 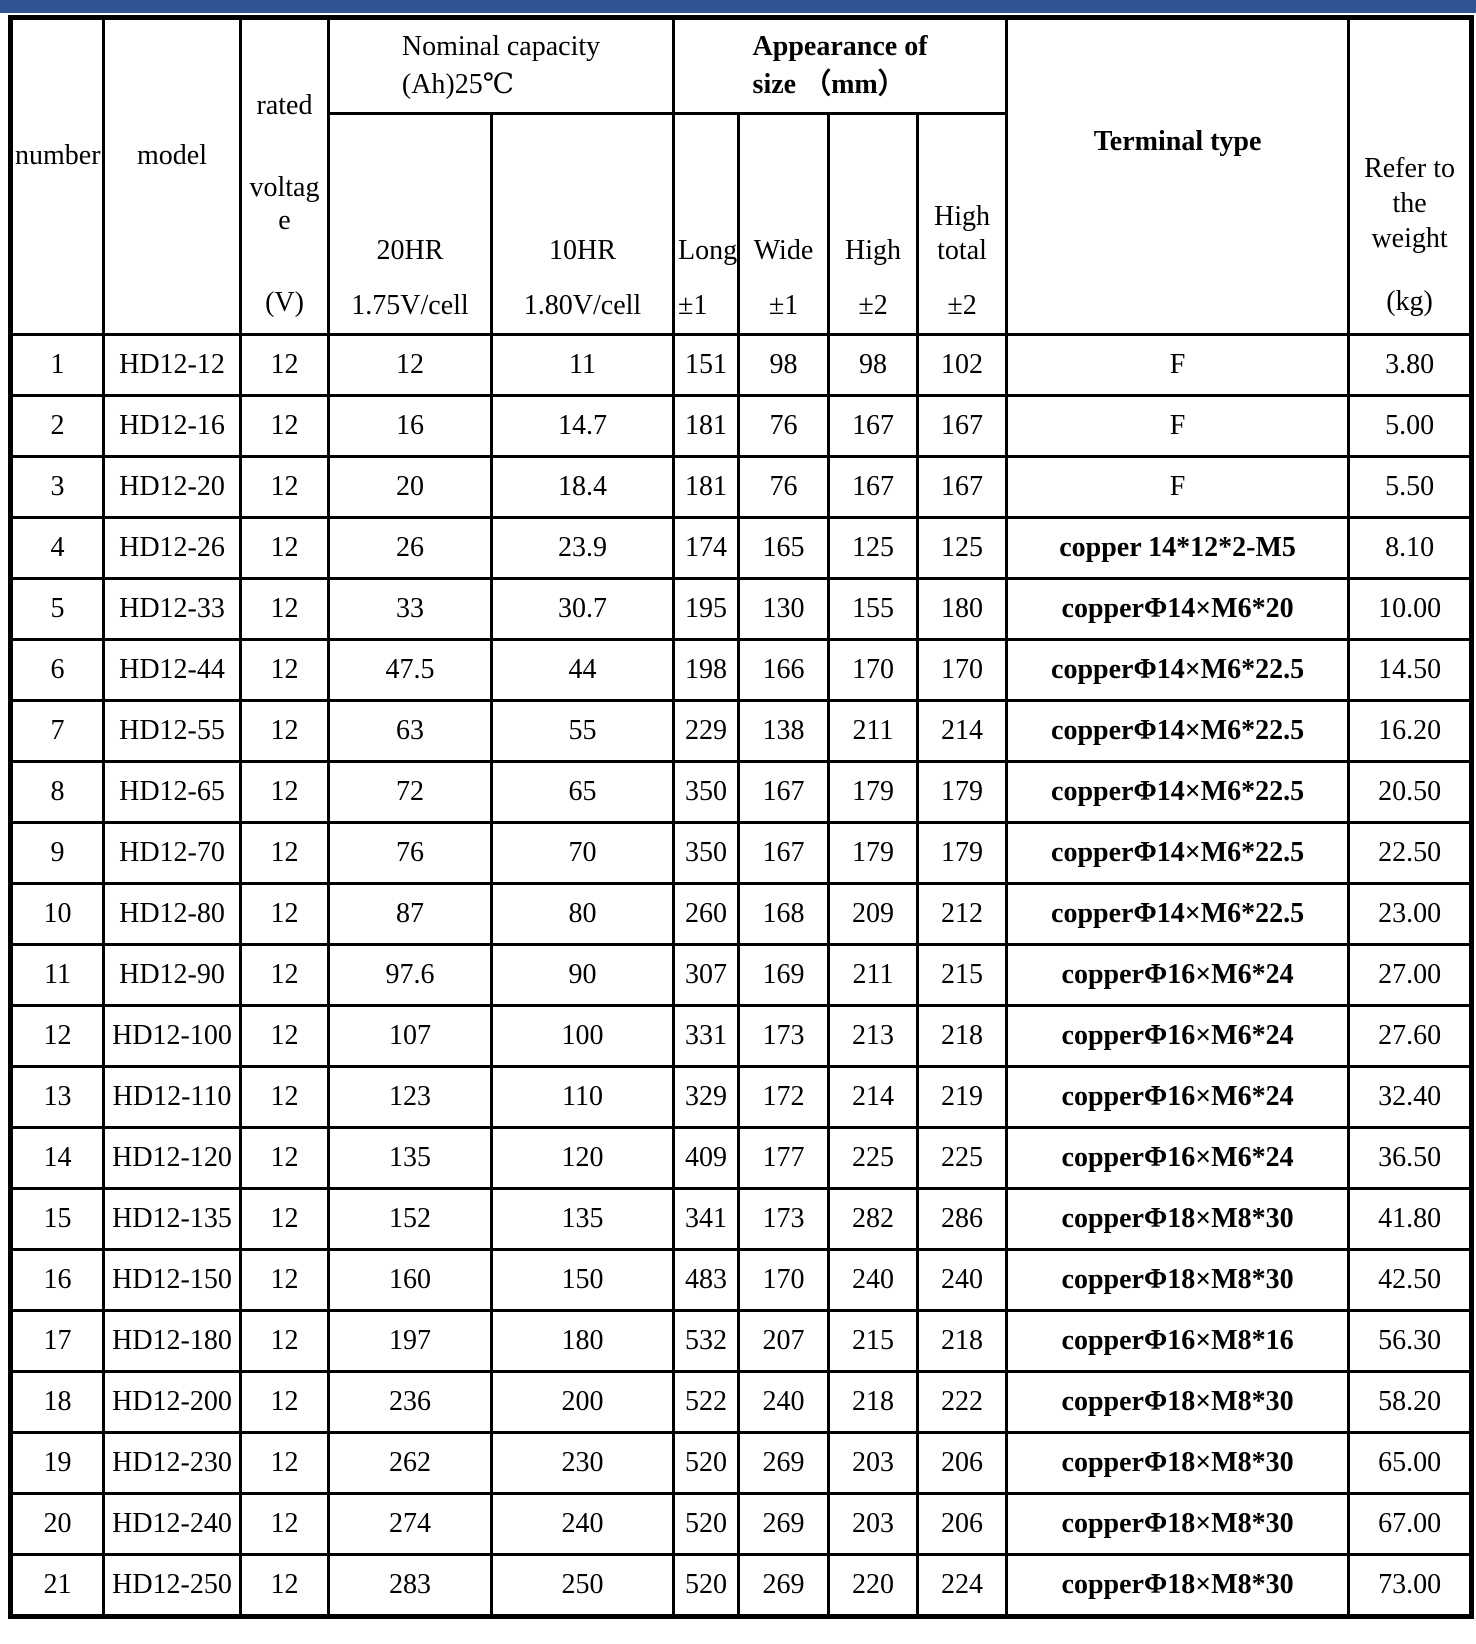 I want to click on cell-long: 483, so click(x=706, y=1280).